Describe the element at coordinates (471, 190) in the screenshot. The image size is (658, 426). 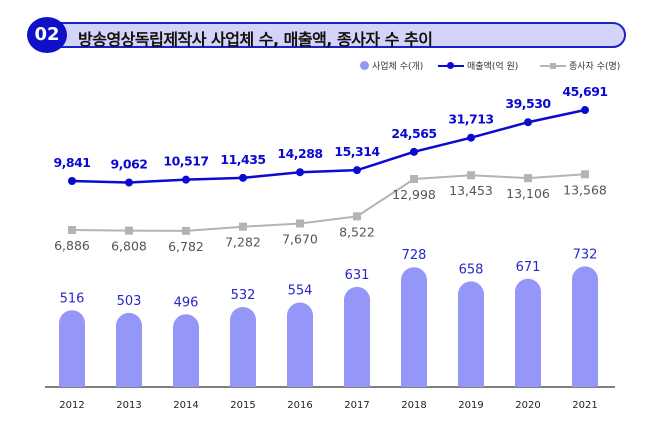
I see `employees-label-2019: 13,453` at that location.